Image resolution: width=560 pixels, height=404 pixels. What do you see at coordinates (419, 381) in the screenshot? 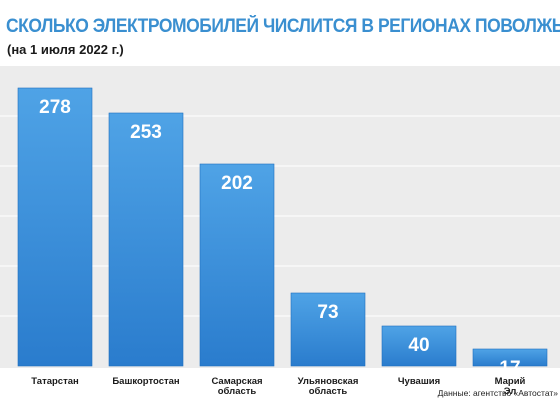
I see `category-label: Чувашия` at bounding box center [419, 381].